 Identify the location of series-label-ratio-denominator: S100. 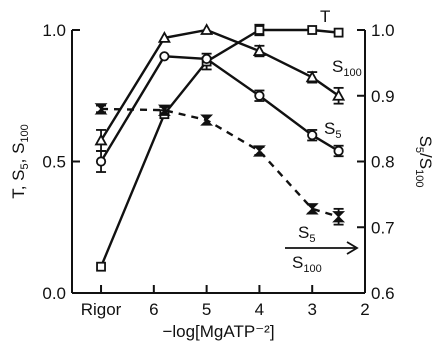
(307, 264).